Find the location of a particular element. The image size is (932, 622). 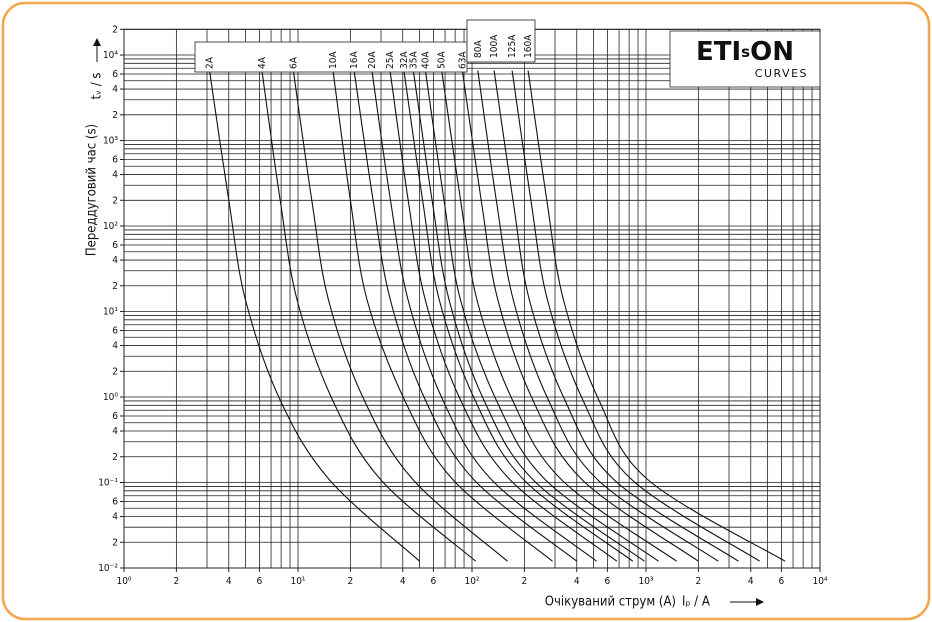

logo-box is located at coordinates (745, 59).